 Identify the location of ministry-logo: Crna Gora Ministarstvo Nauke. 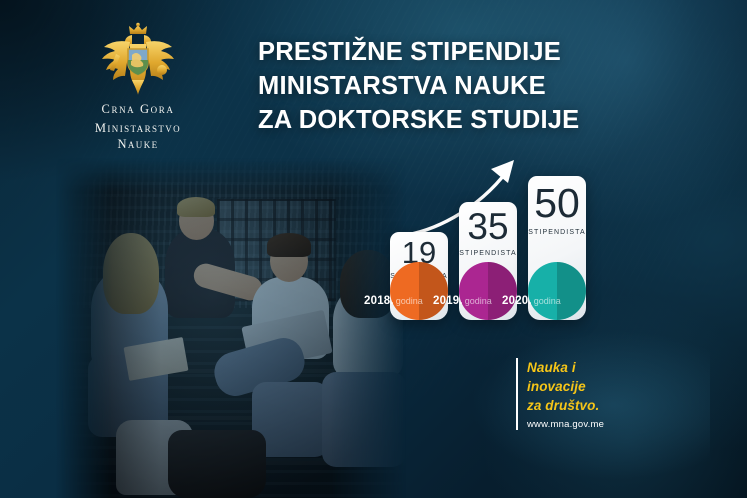
(138, 87).